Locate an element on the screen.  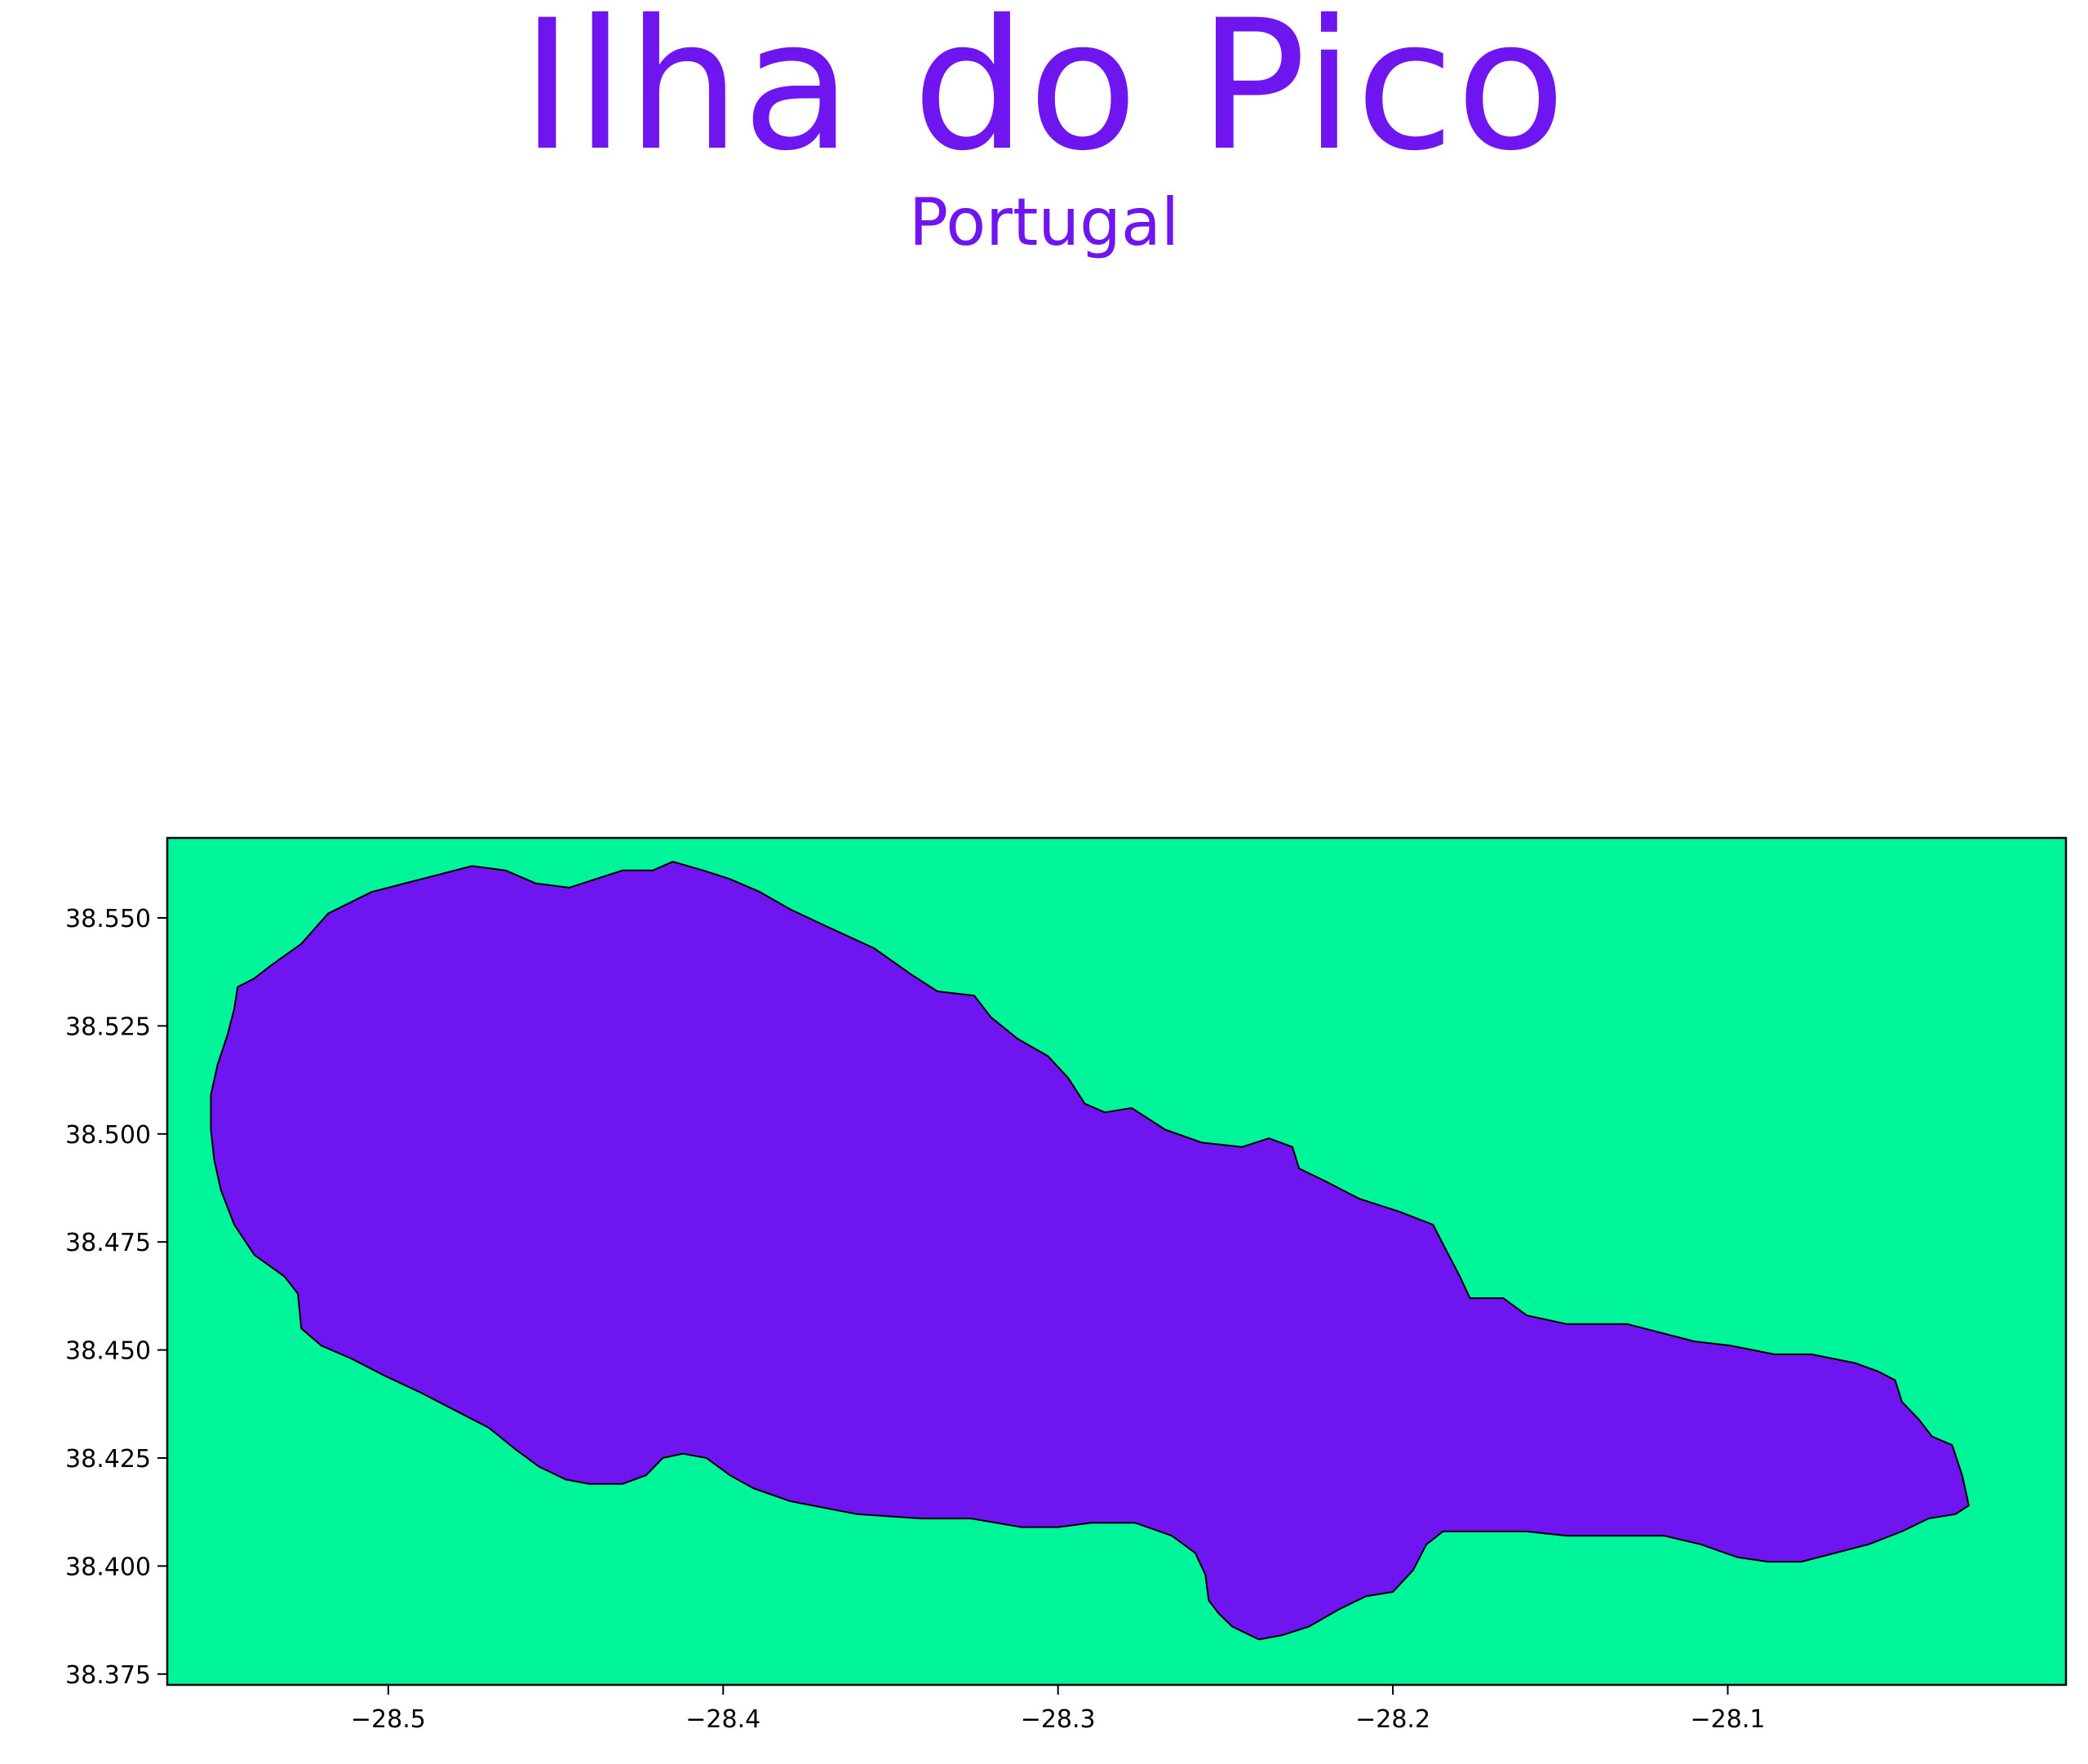
y-tick-label: 38.400 is located at coordinates (108, 1567).